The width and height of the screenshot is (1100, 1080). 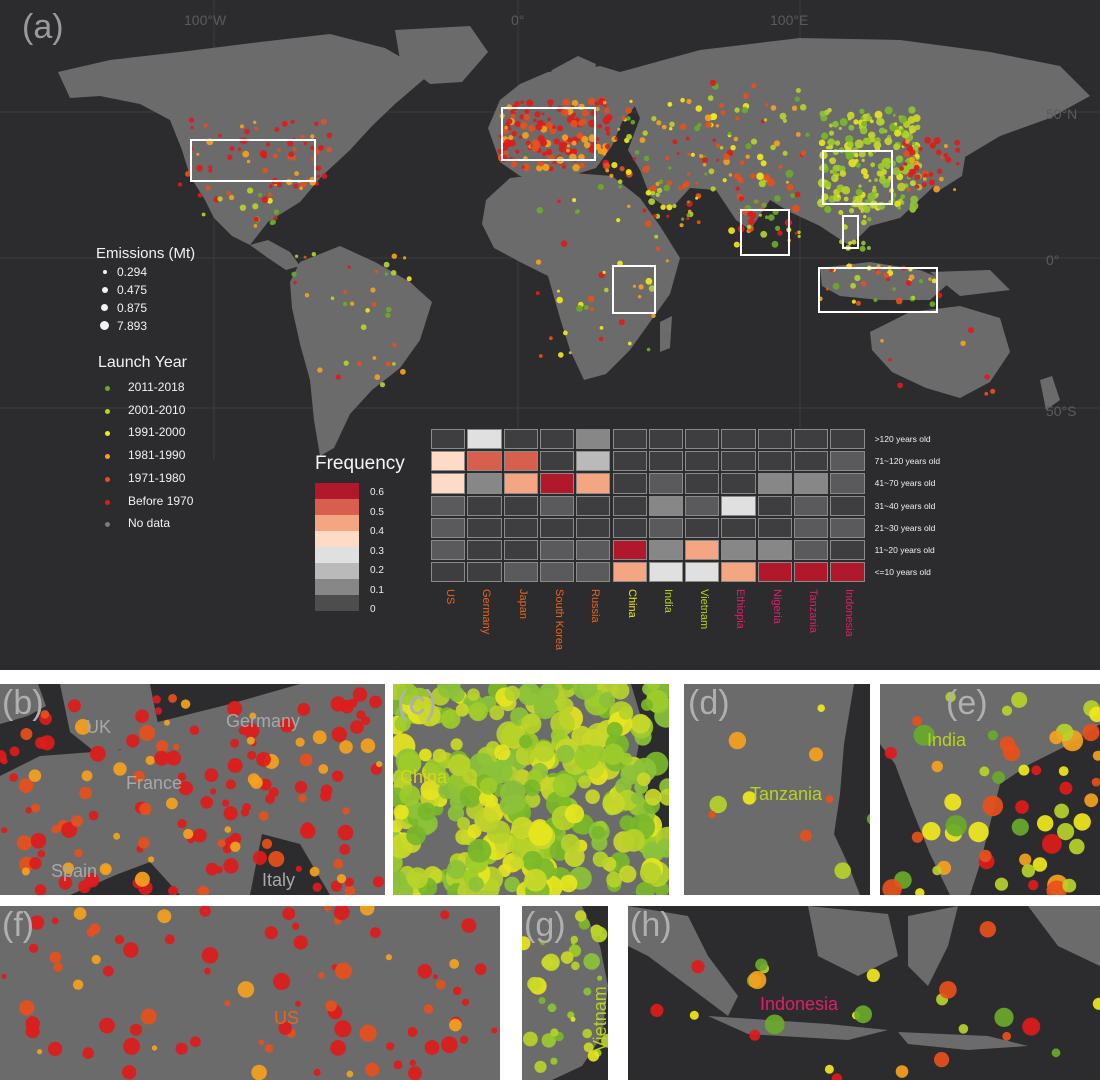 What do you see at coordinates (568, 80) in the screenshot?
I see `scandinavia` at bounding box center [568, 80].